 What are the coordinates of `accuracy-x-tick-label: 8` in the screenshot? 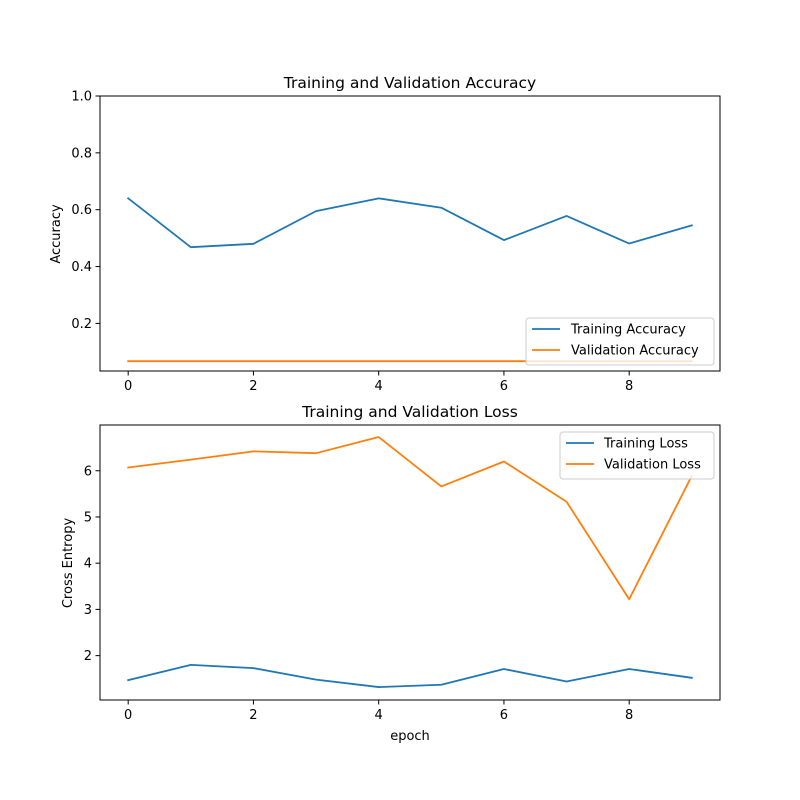 It's located at (629, 386).